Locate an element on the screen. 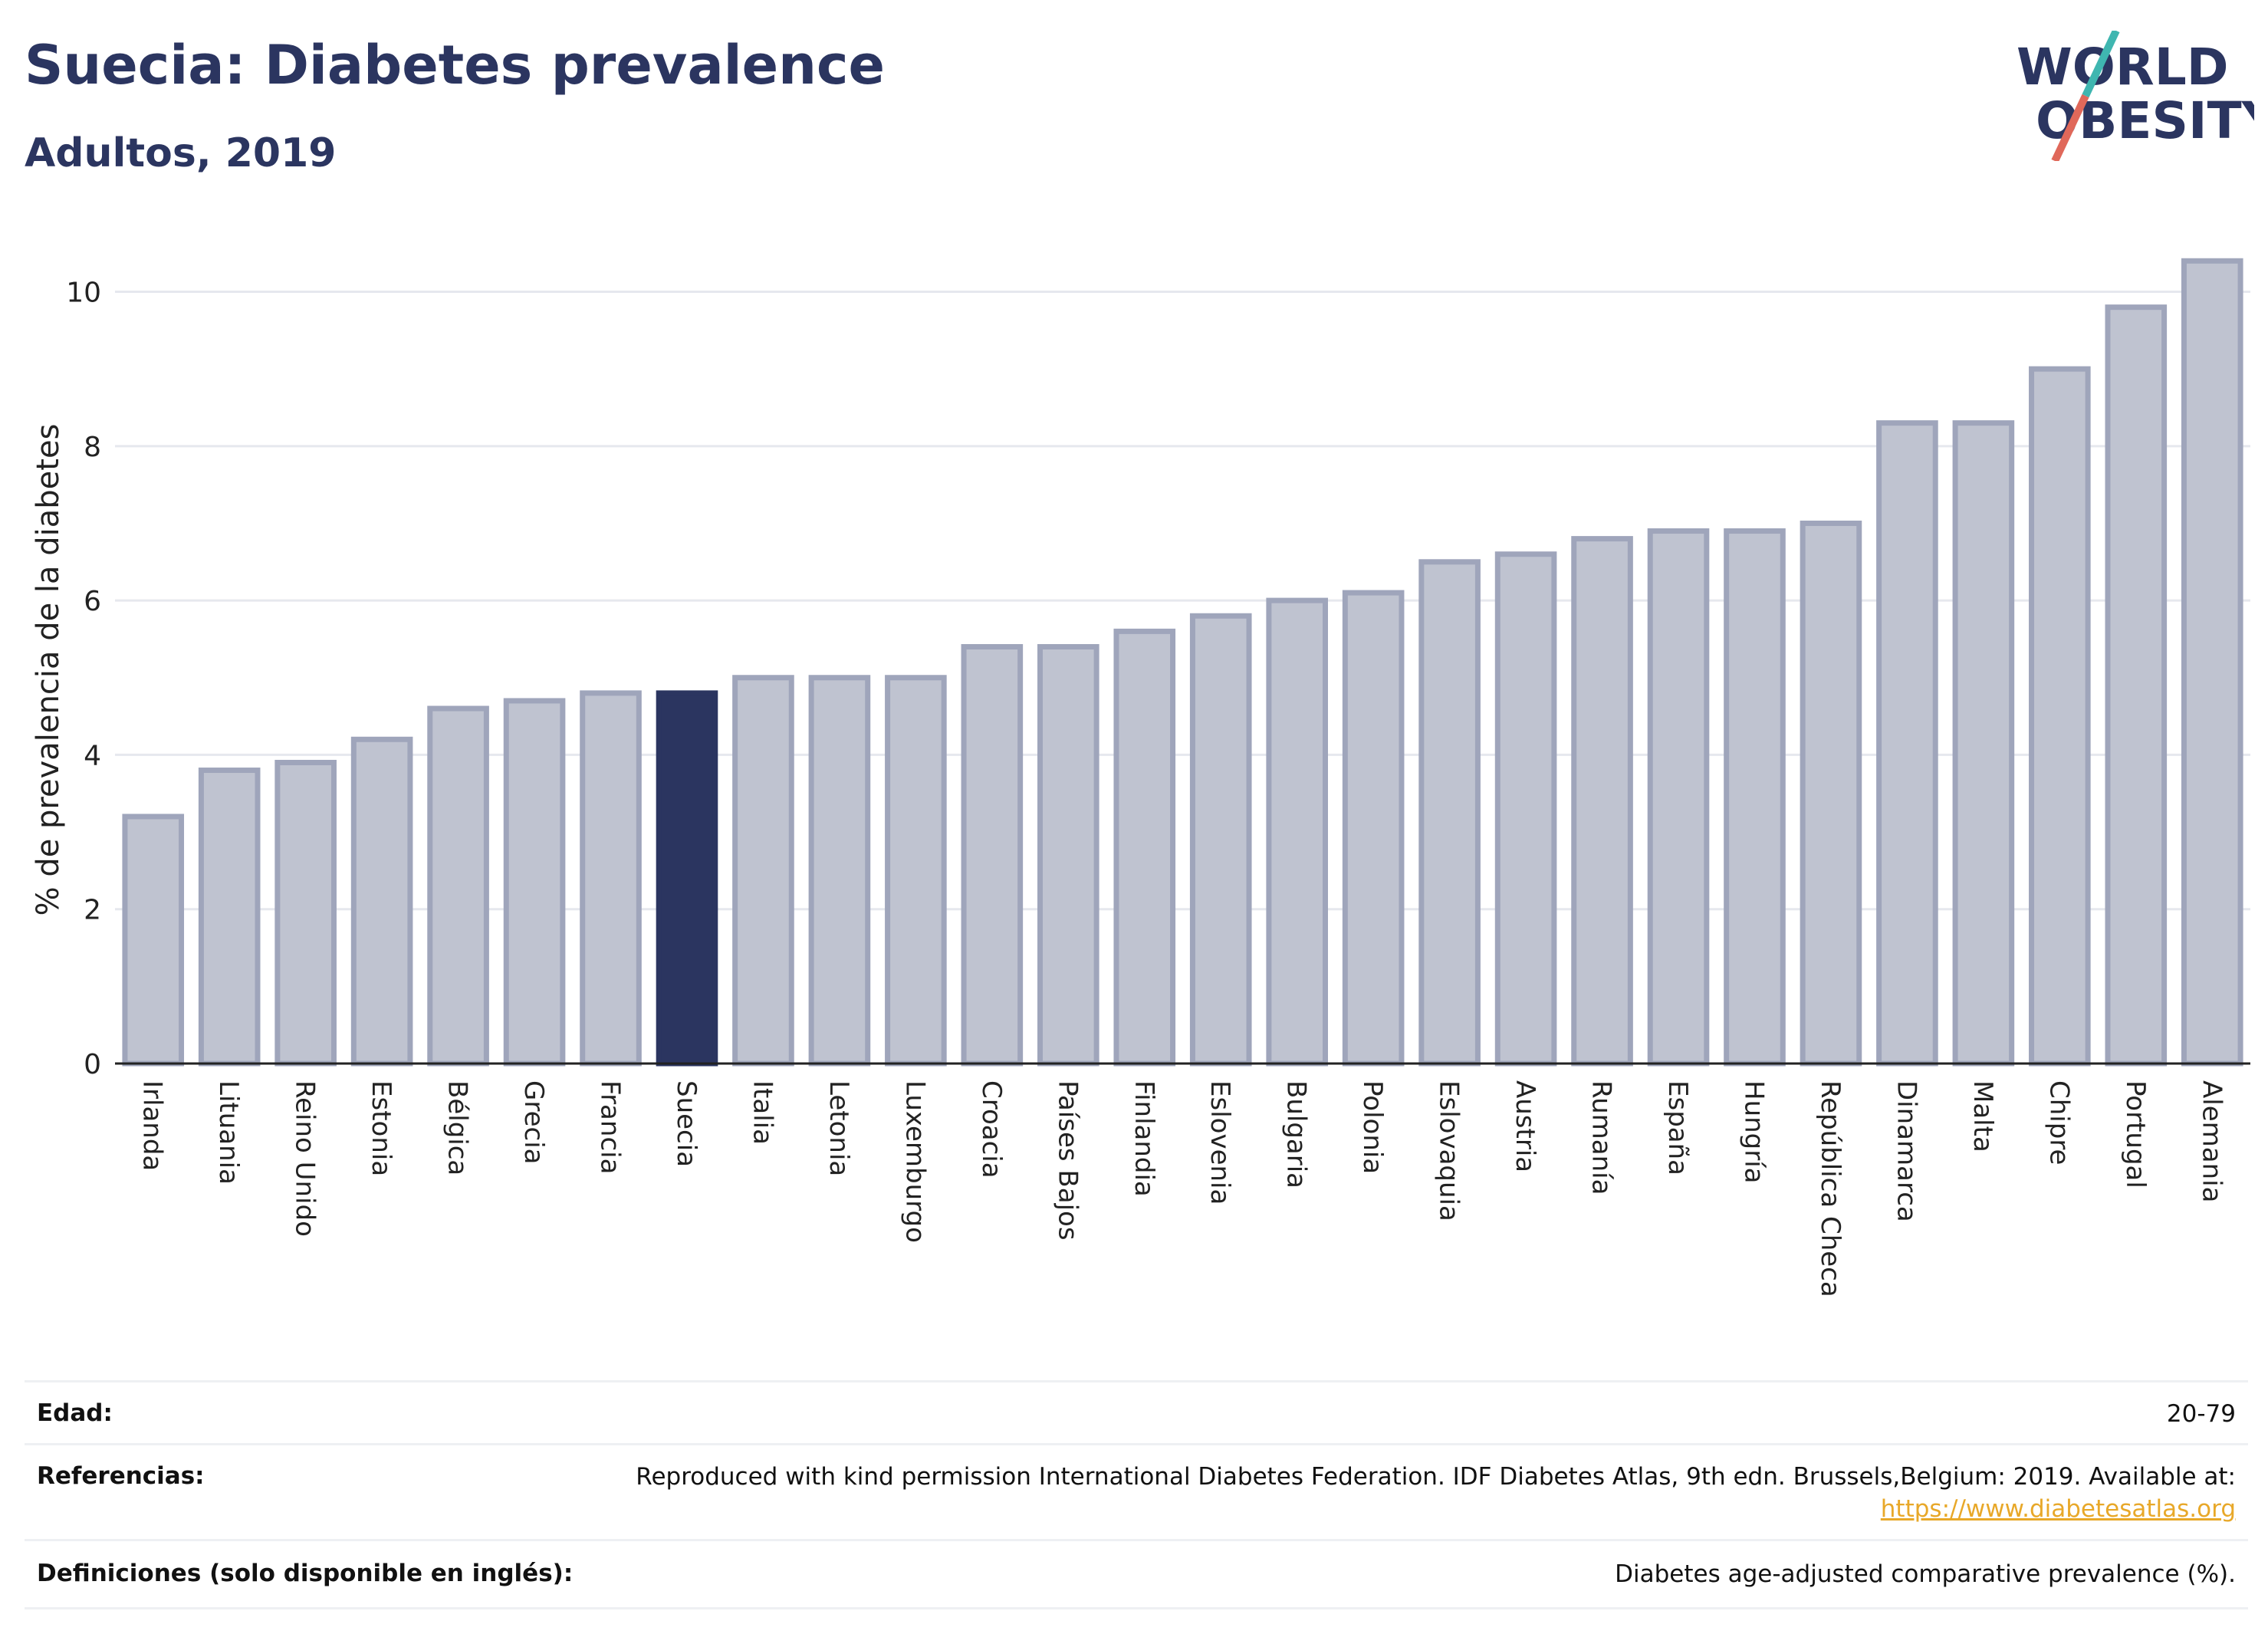 The image size is (2268, 1634). x-tick-label: Eslovenia is located at coordinates (1220, 1142).